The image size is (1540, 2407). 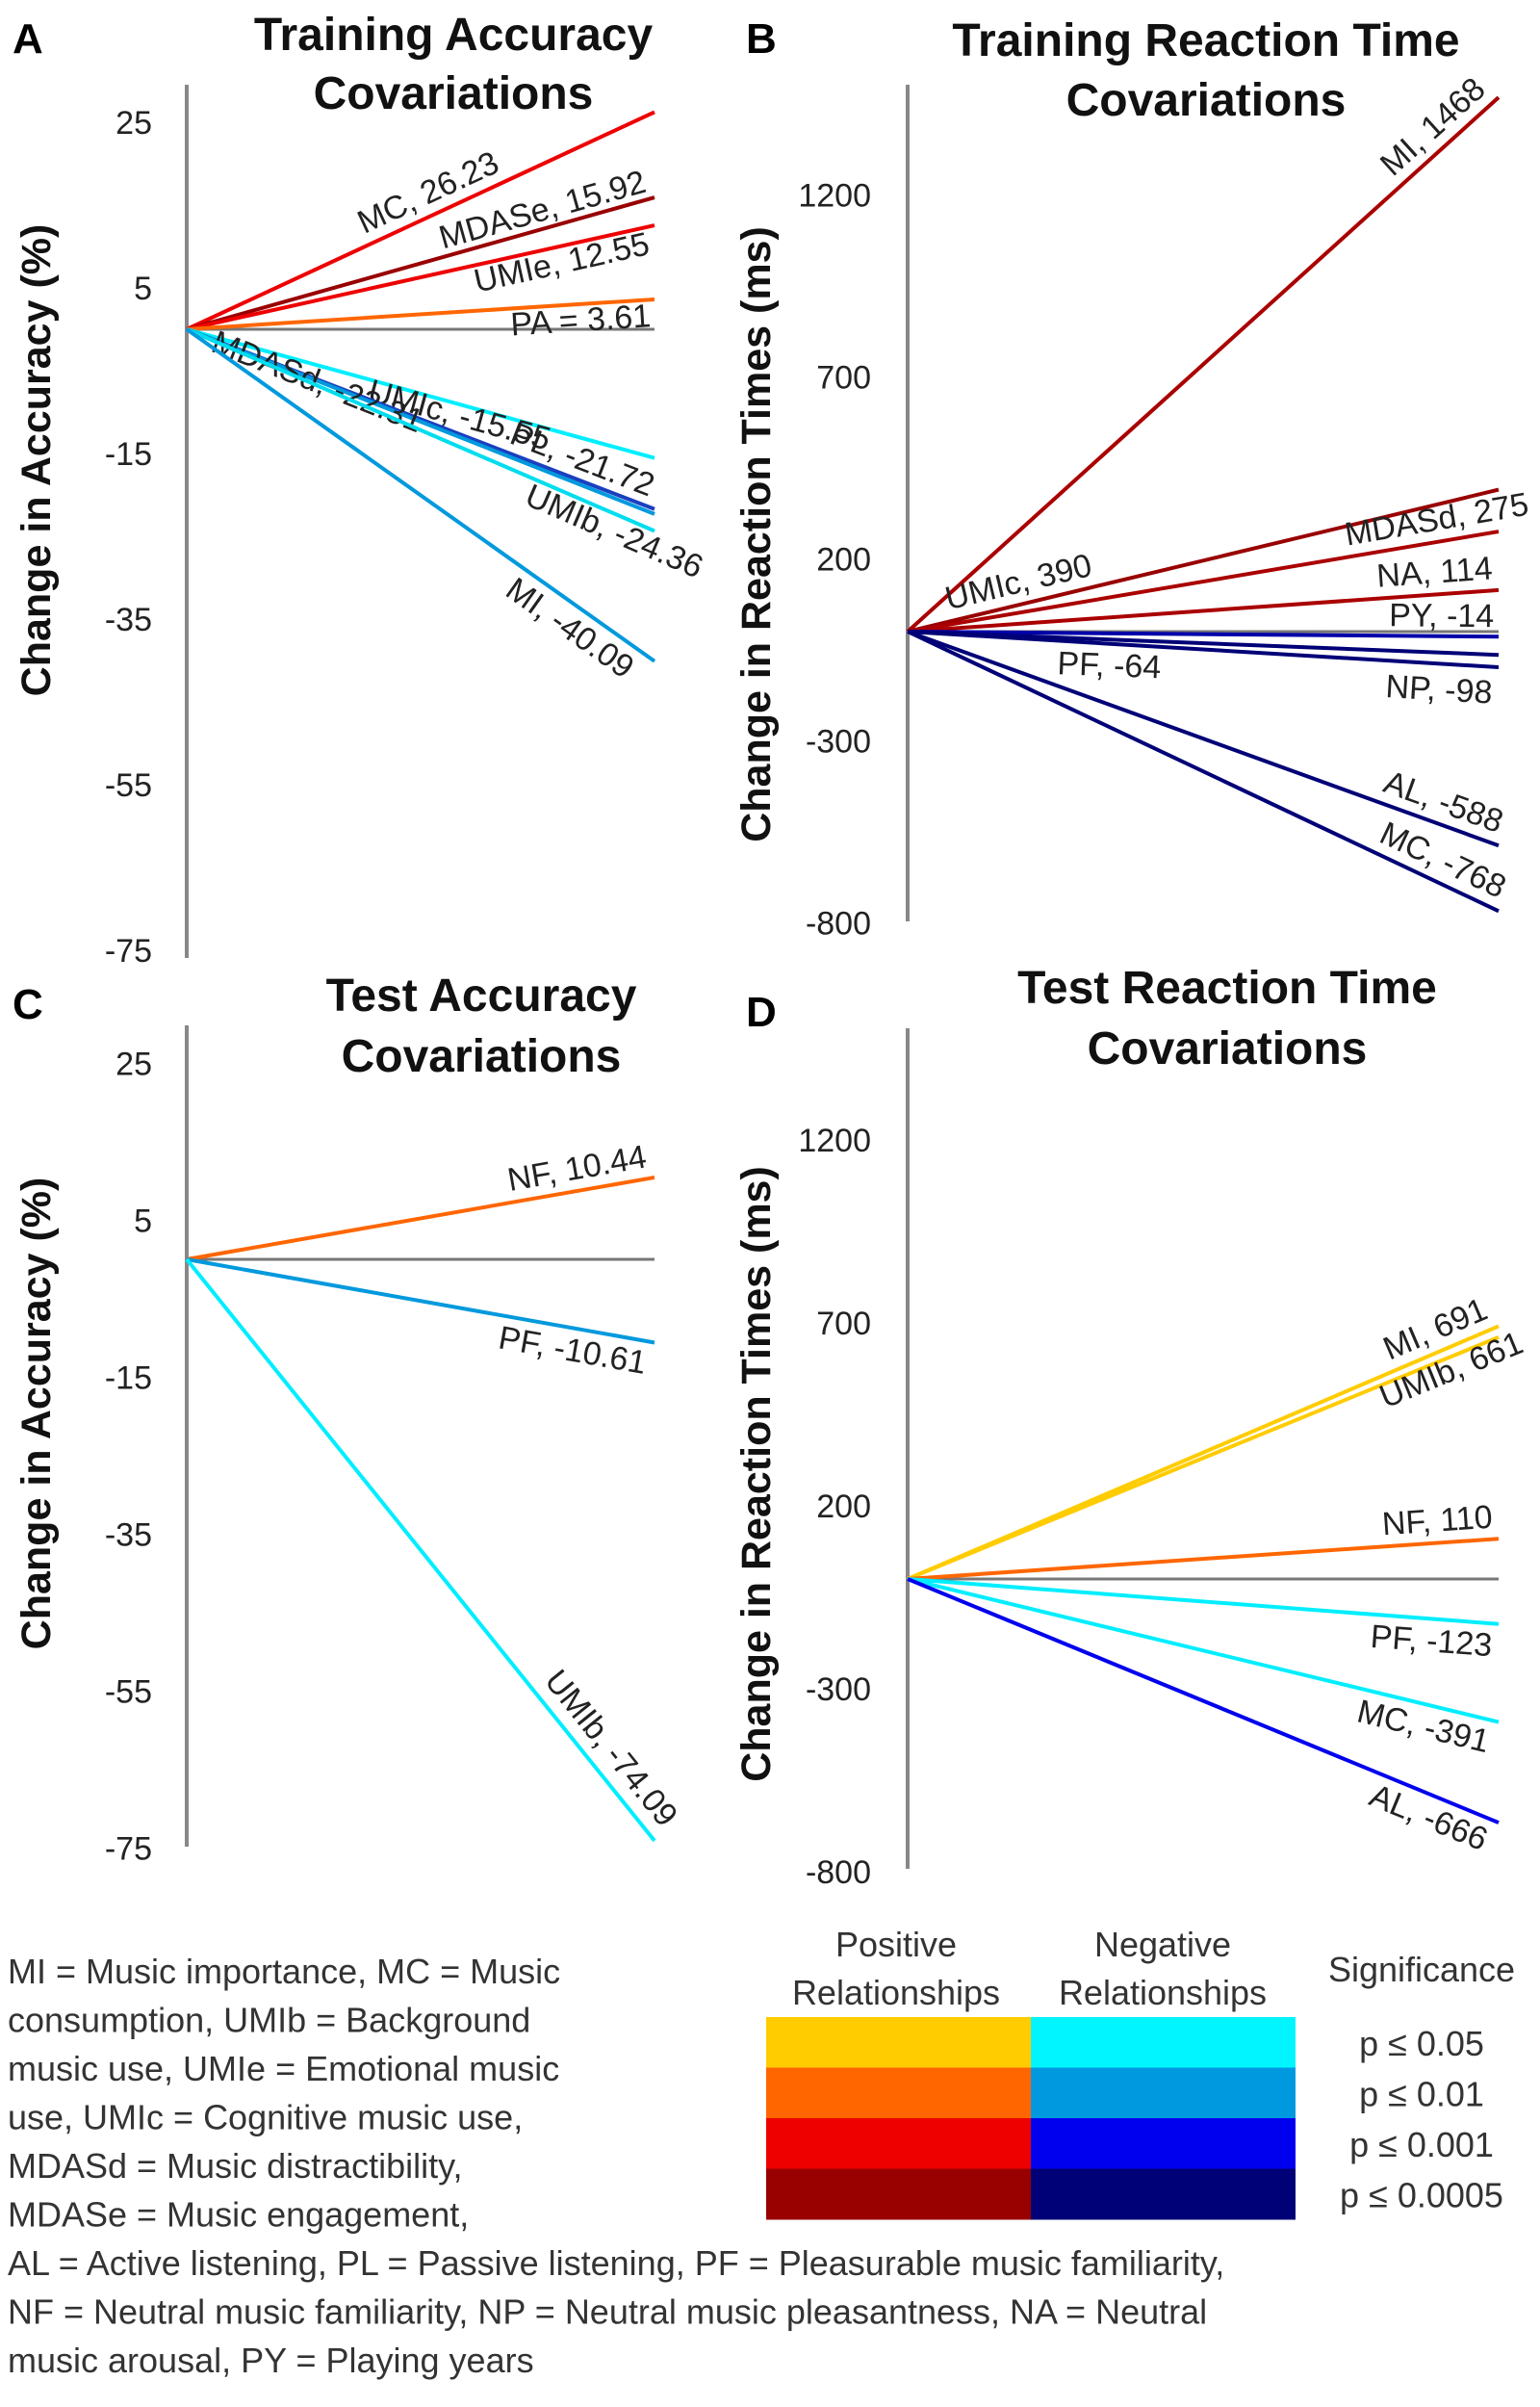 I want to click on series-line-np, so click(x=1203, y=650).